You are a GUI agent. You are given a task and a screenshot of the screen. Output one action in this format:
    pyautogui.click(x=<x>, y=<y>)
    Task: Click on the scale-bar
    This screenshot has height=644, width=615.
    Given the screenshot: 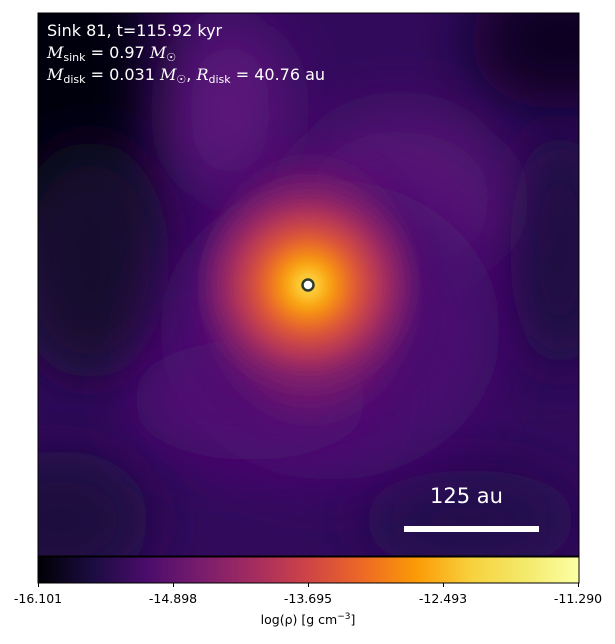 What is the action you would take?
    pyautogui.click(x=471, y=529)
    